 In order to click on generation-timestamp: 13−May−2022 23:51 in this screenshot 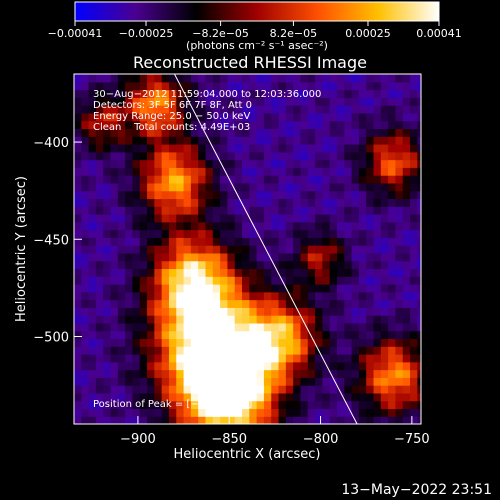, I will do `click(416, 490)`.